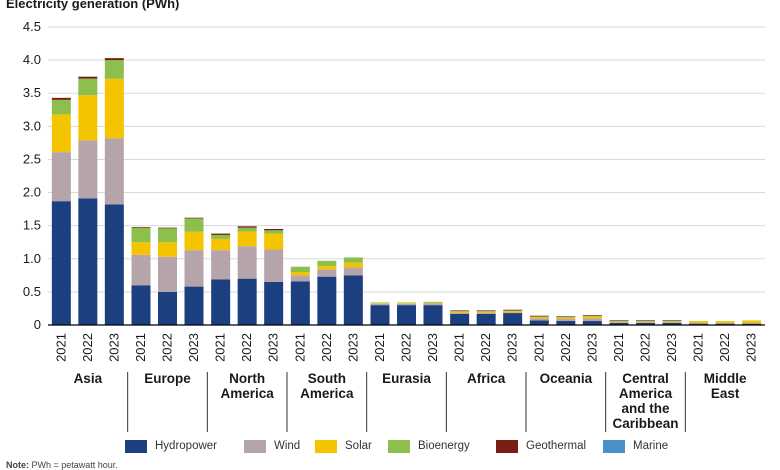  What do you see at coordinates (645, 408) in the screenshot?
I see `group-label-line: and the` at bounding box center [645, 408].